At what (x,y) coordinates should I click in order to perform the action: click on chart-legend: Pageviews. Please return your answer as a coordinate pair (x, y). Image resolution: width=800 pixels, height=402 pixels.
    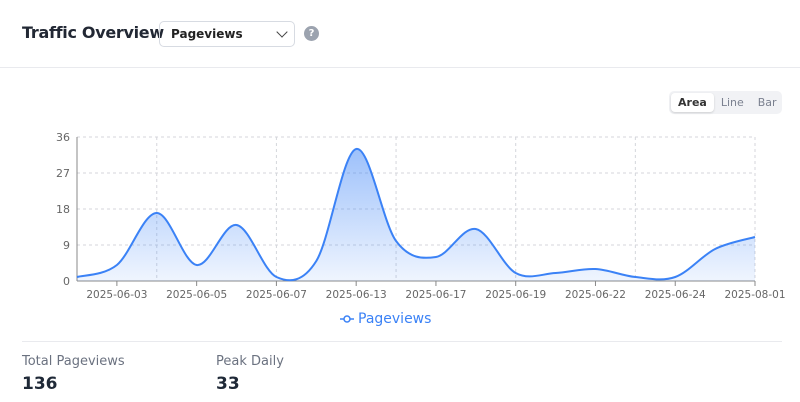
    Looking at the image, I should click on (385, 319).